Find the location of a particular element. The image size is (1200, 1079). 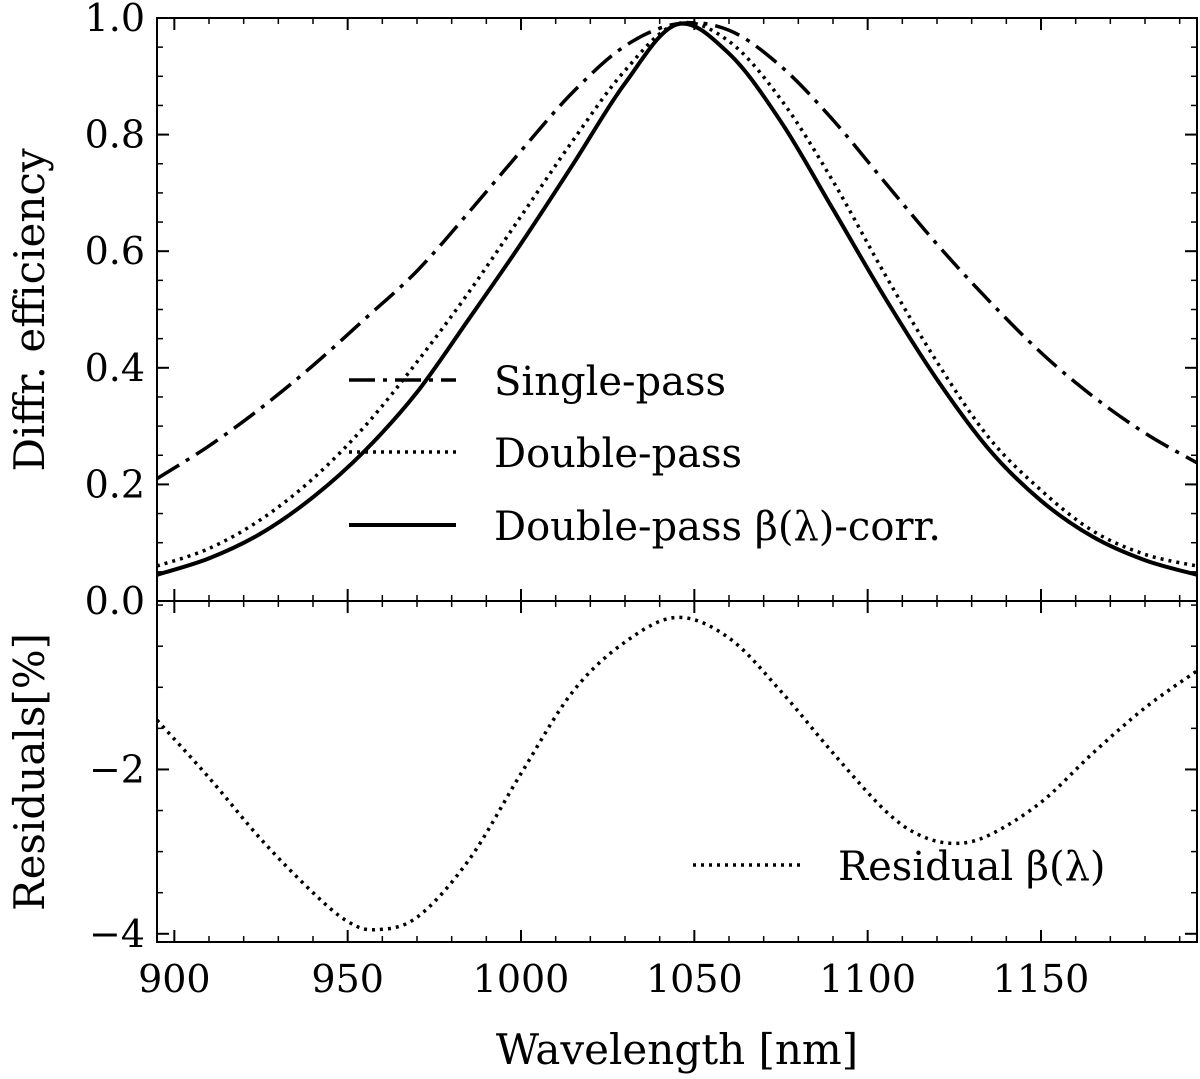

x-tick-label-4: 1100 is located at coordinates (867, 979).